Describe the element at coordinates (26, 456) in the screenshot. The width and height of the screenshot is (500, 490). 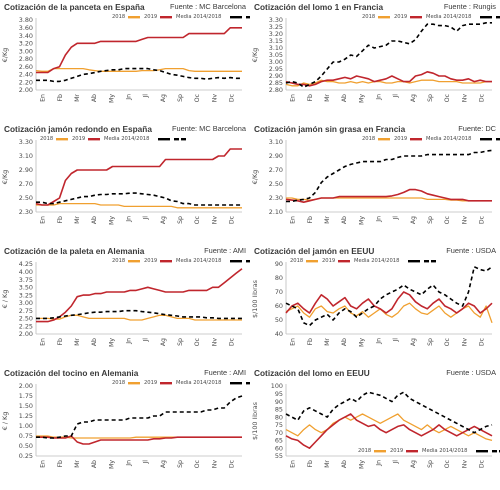
I see `y-tick-label: 0.25` at that location.